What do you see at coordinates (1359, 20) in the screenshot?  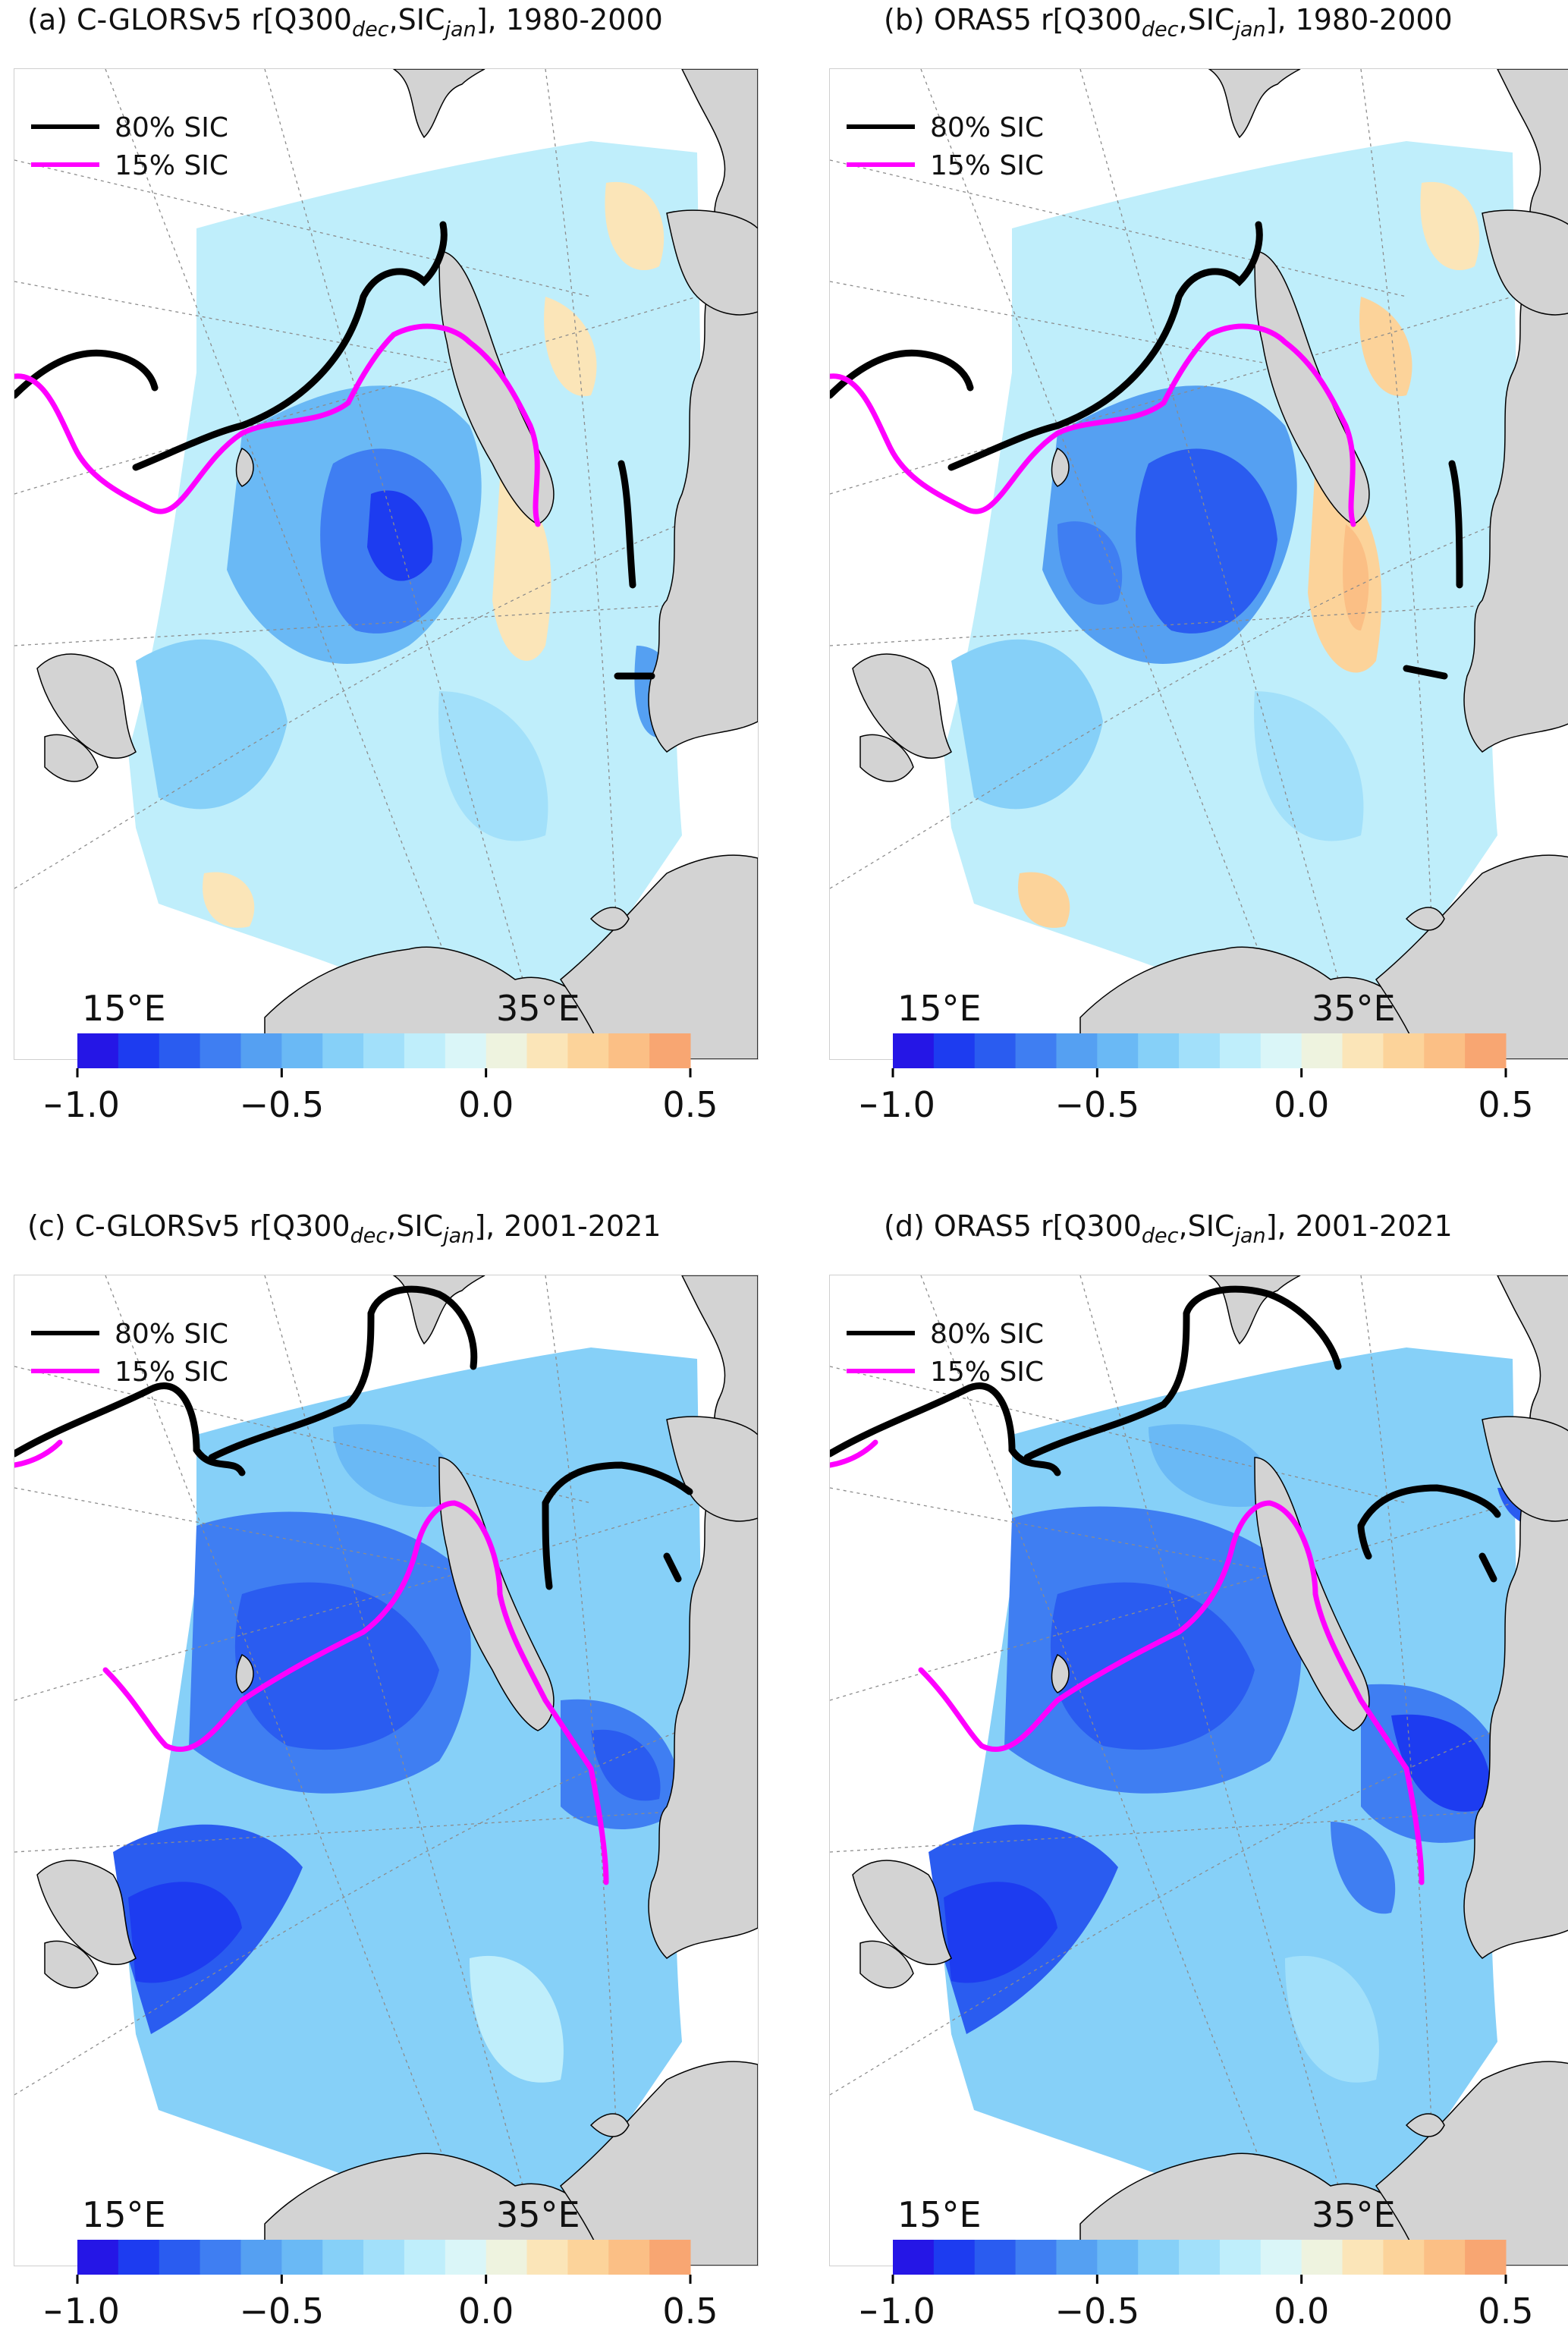 I see `title-suffix: ], 1980-2000` at bounding box center [1359, 20].